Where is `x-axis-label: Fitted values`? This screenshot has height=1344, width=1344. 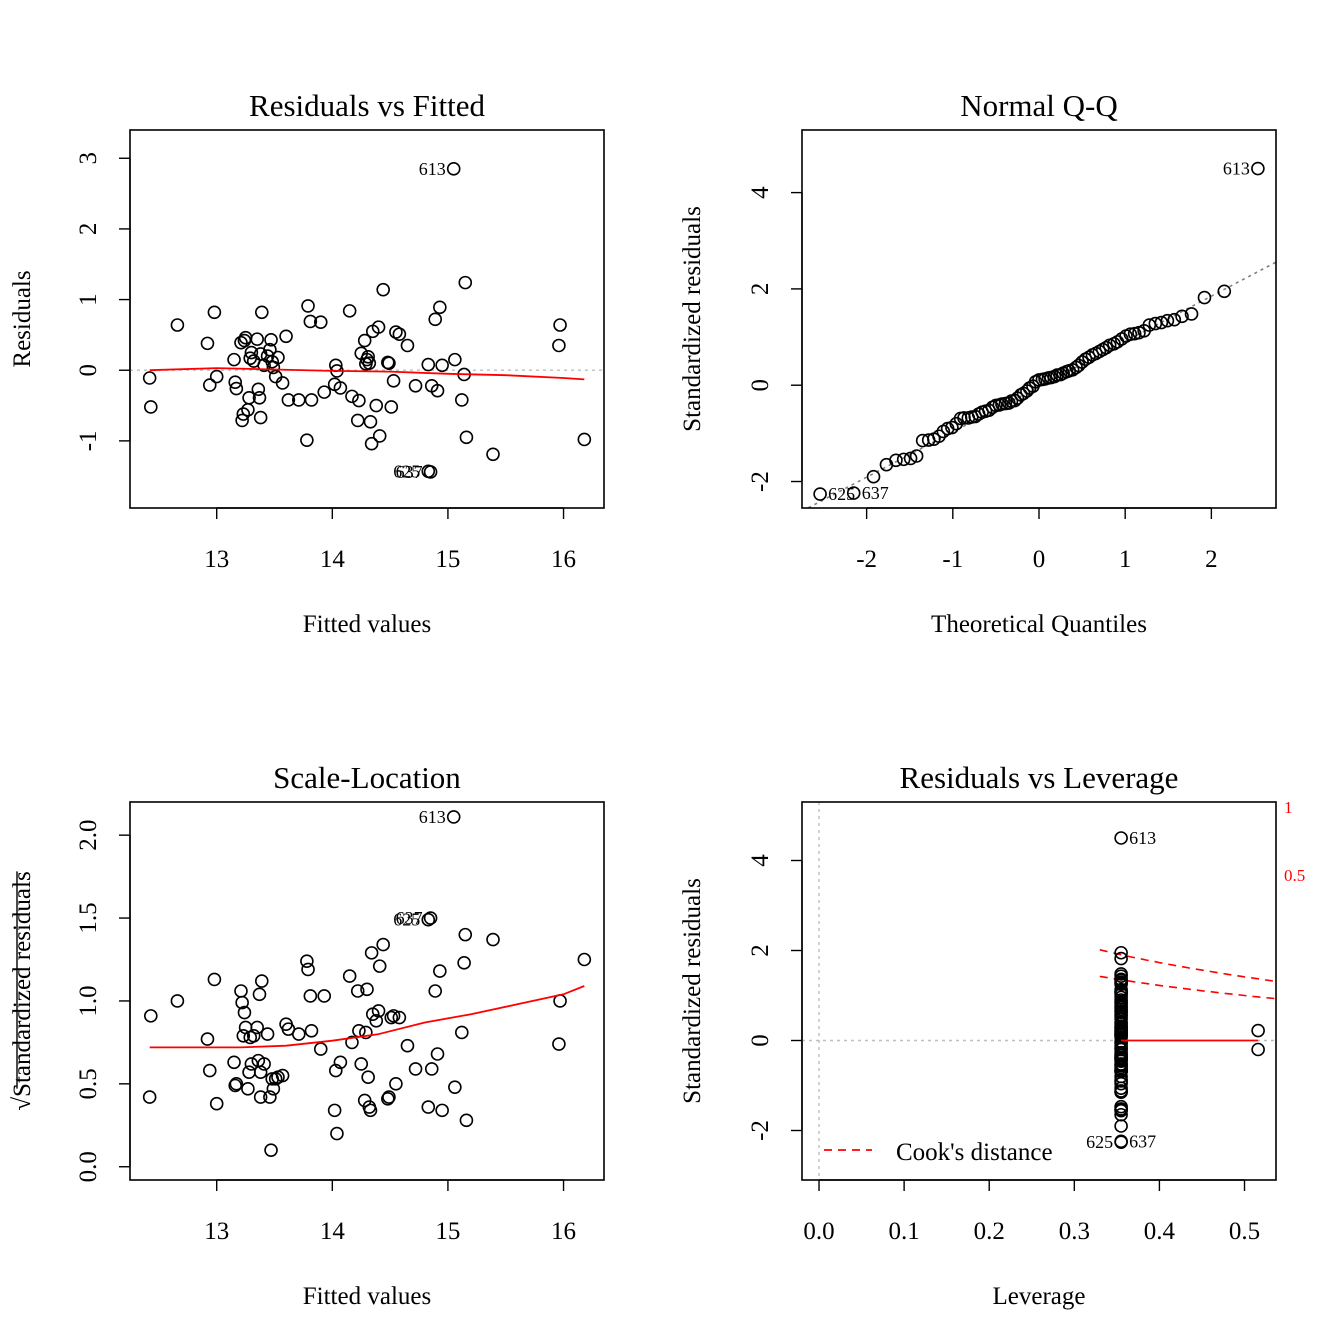
x-axis-label: Fitted values is located at coordinates (367, 1296).